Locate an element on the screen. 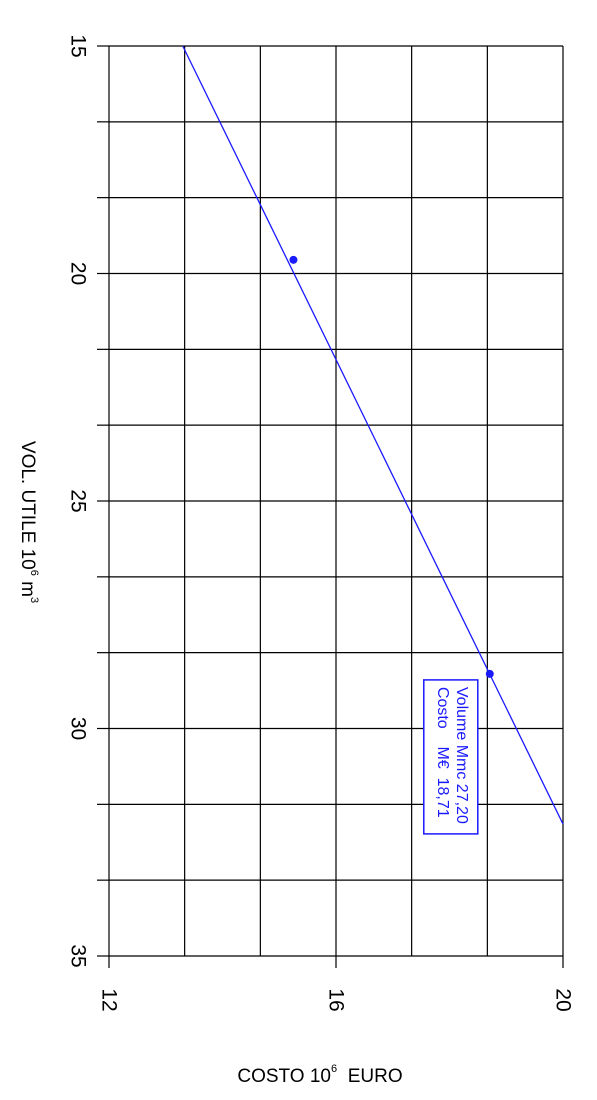  annotation-box is located at coordinates (451, 757).